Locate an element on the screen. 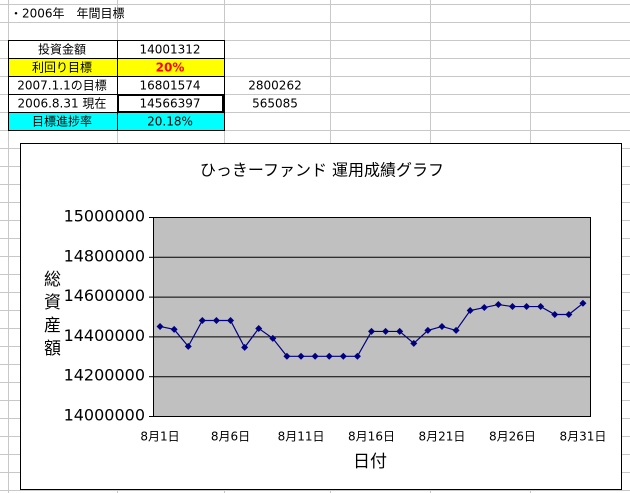 This screenshot has height=493, width=630. x-tick-label: 8月21日 is located at coordinates (442, 437).